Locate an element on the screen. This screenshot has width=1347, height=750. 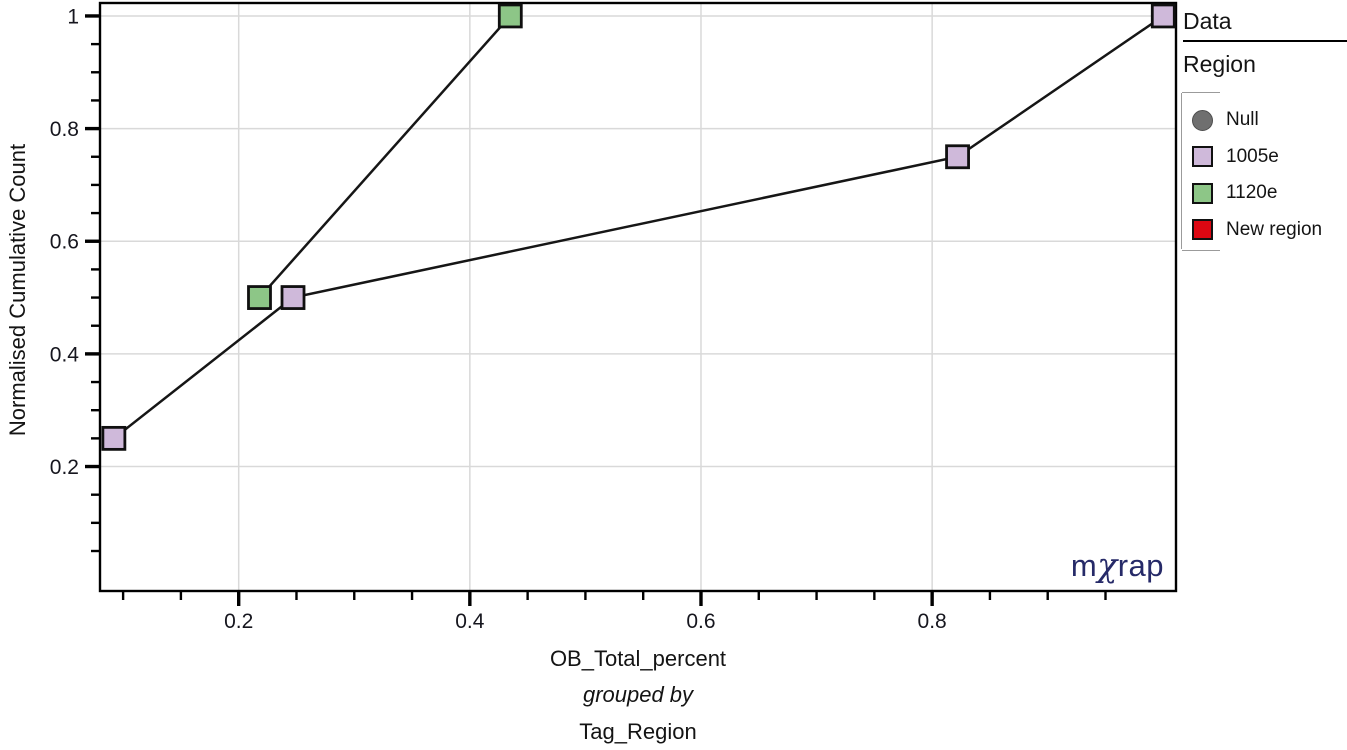
y-axis-title: Normalised Cumulative Count is located at coordinates (17, 290).